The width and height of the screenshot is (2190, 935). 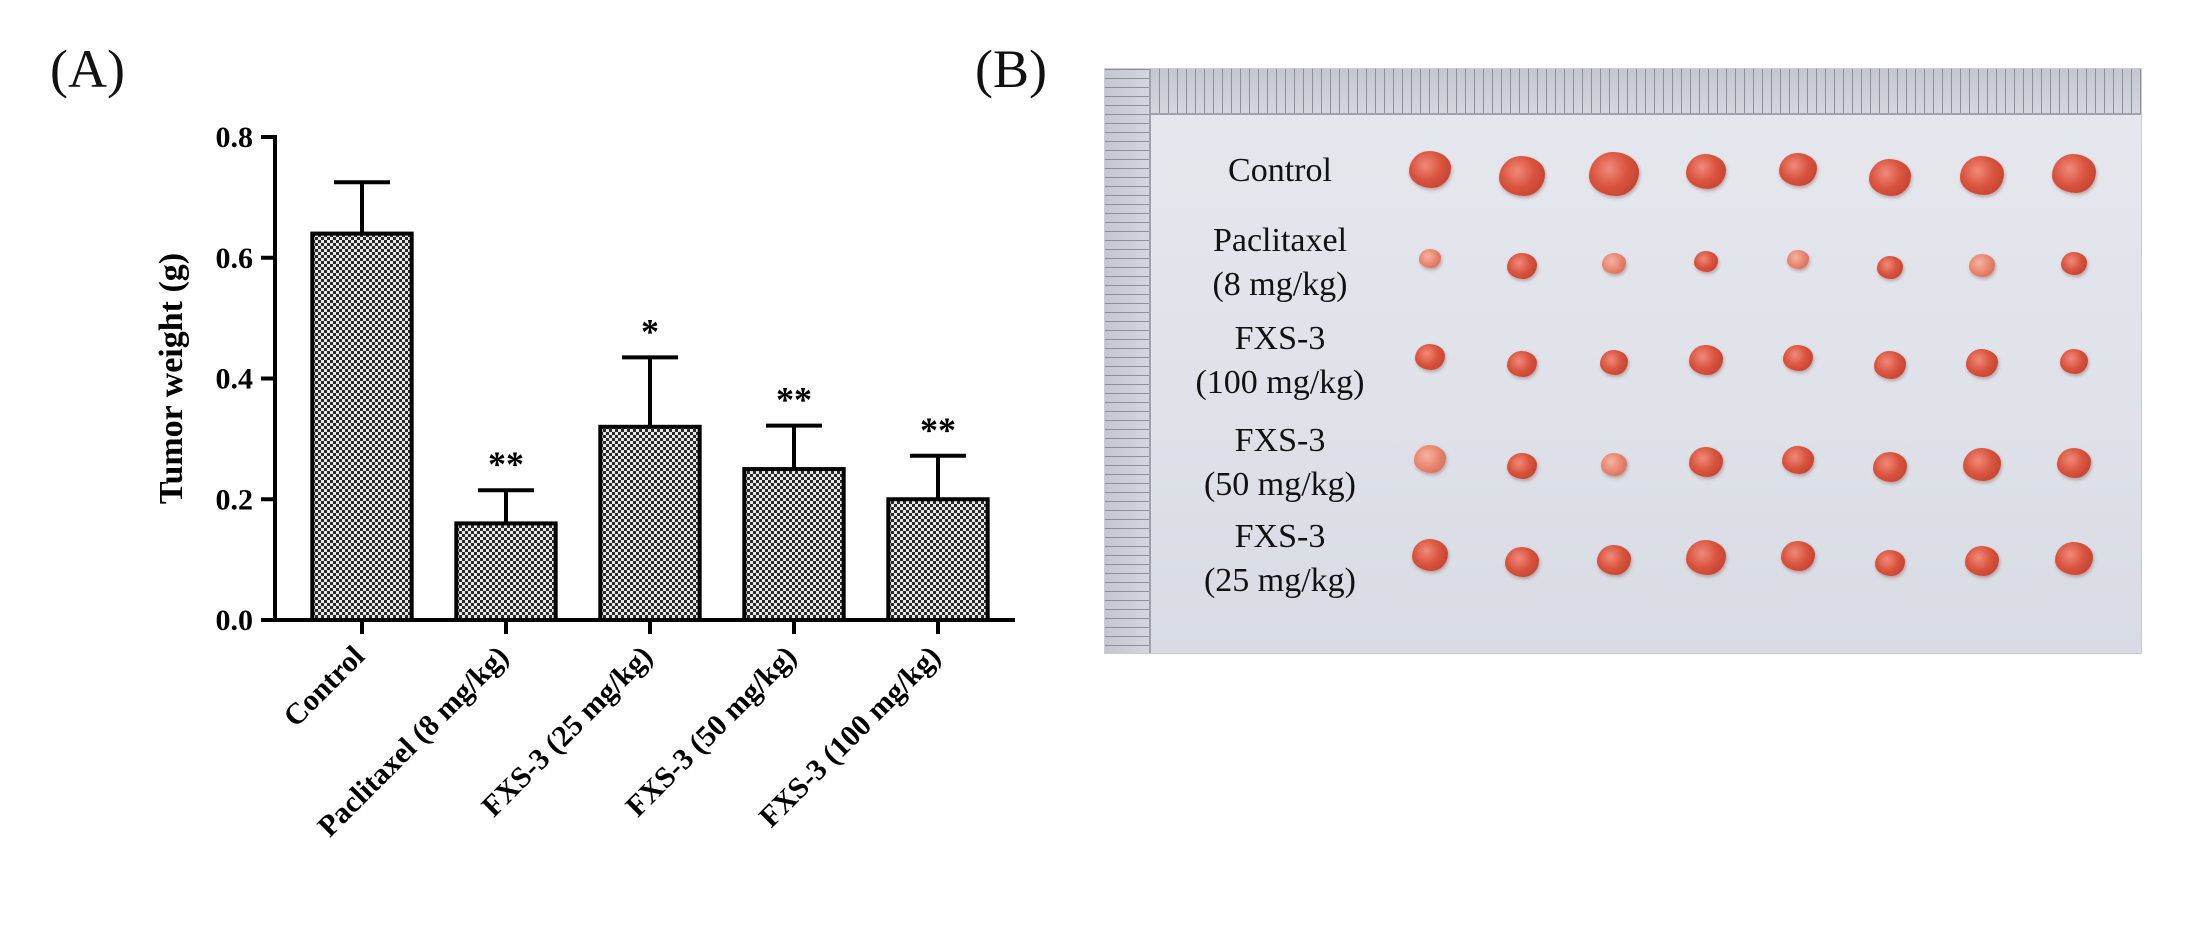 I want to click on panel-label-b: (B), so click(x=1011, y=69).